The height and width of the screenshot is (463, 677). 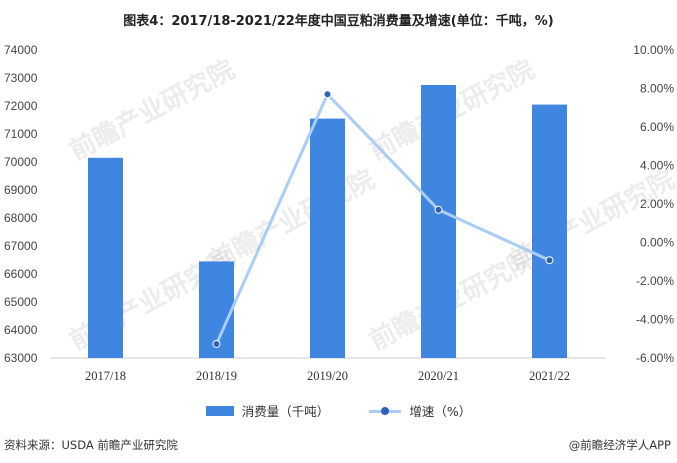 I want to click on legend-label-growth: 增速（%）, so click(x=440, y=411).